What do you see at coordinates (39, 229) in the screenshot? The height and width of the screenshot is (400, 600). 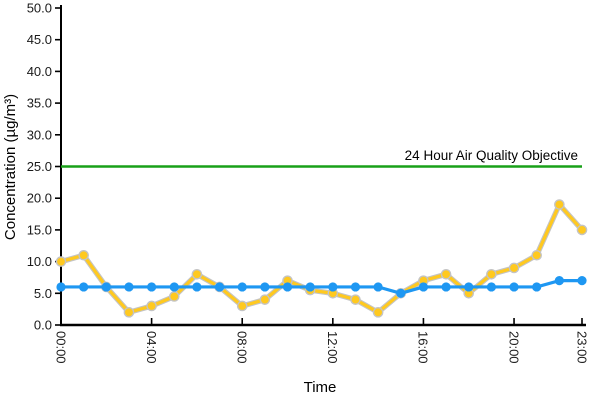 I see `y-tick-label: 15.0` at bounding box center [39, 229].